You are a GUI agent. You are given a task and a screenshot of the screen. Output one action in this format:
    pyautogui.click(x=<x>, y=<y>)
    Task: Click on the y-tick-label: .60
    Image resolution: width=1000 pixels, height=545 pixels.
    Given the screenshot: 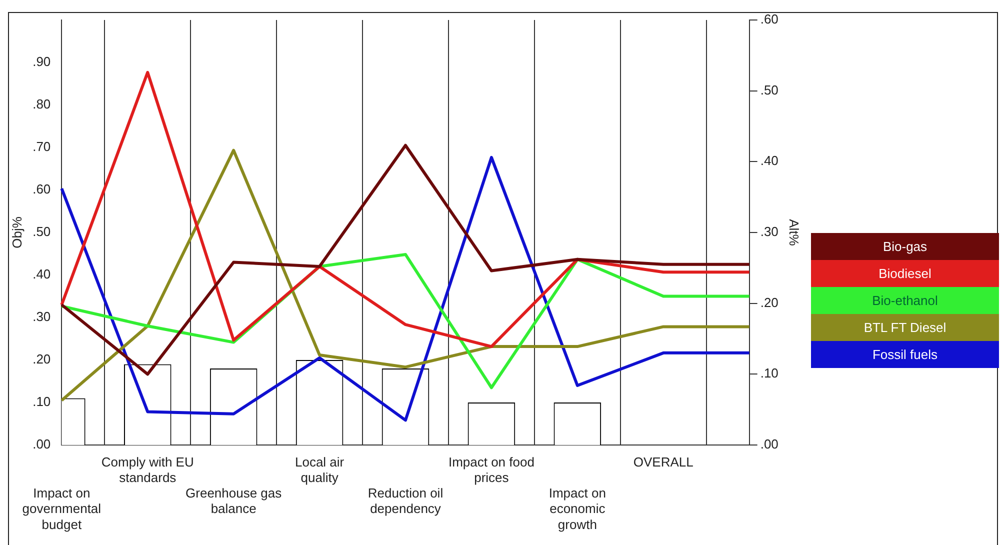 What is the action you would take?
    pyautogui.click(x=41, y=189)
    